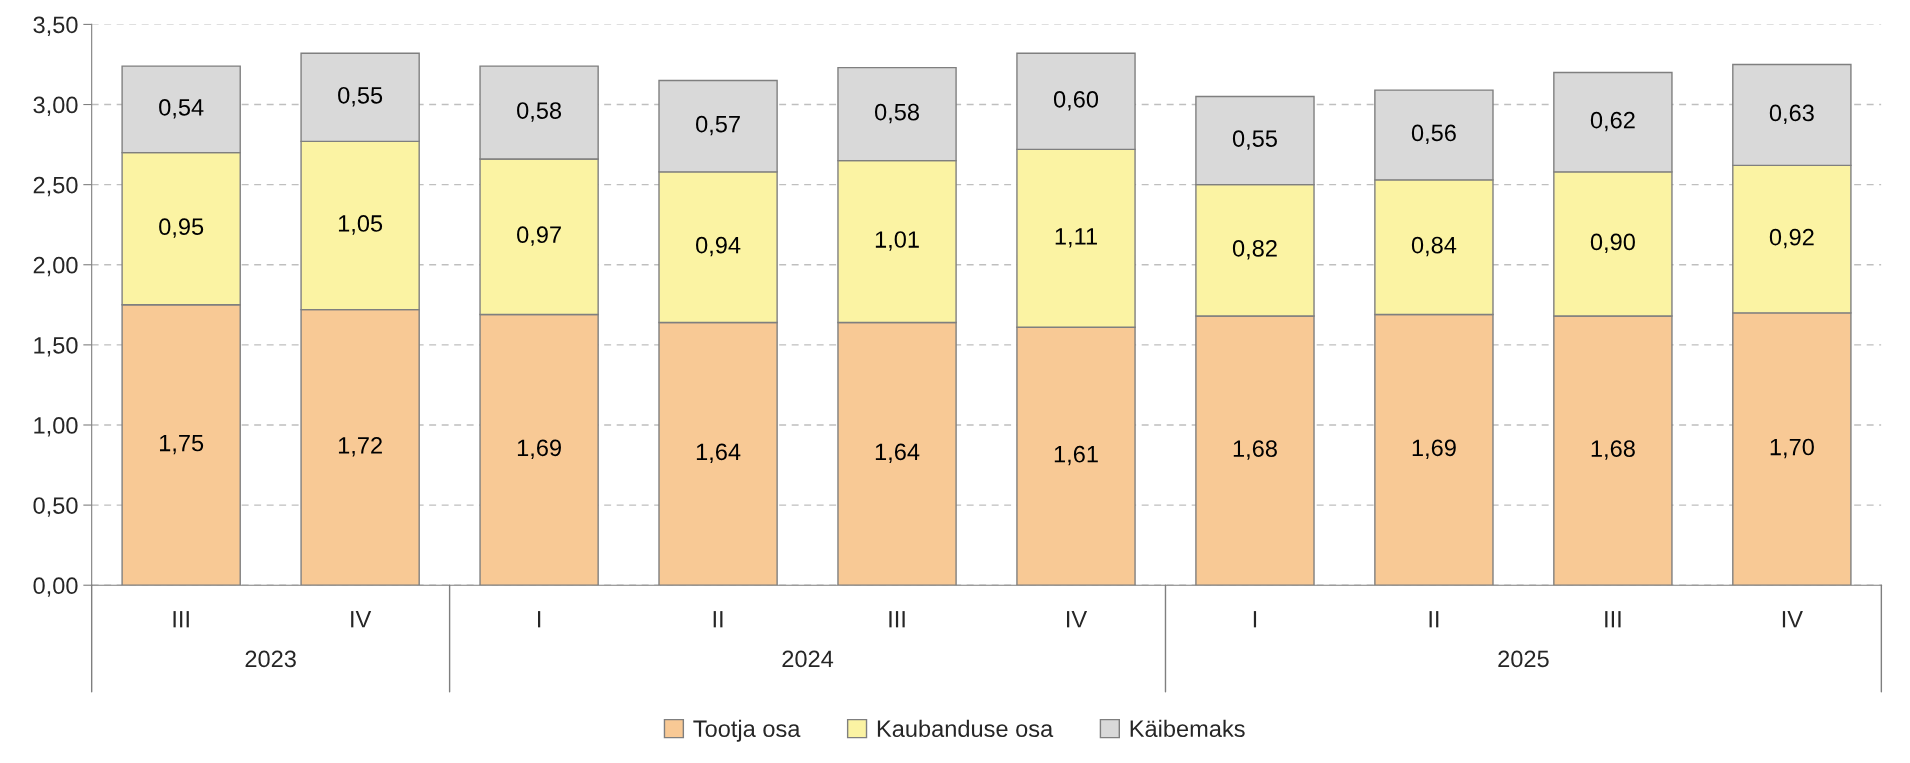  Describe the element at coordinates (1612, 121) in the screenshot. I see `data-label: 0,62` at that location.